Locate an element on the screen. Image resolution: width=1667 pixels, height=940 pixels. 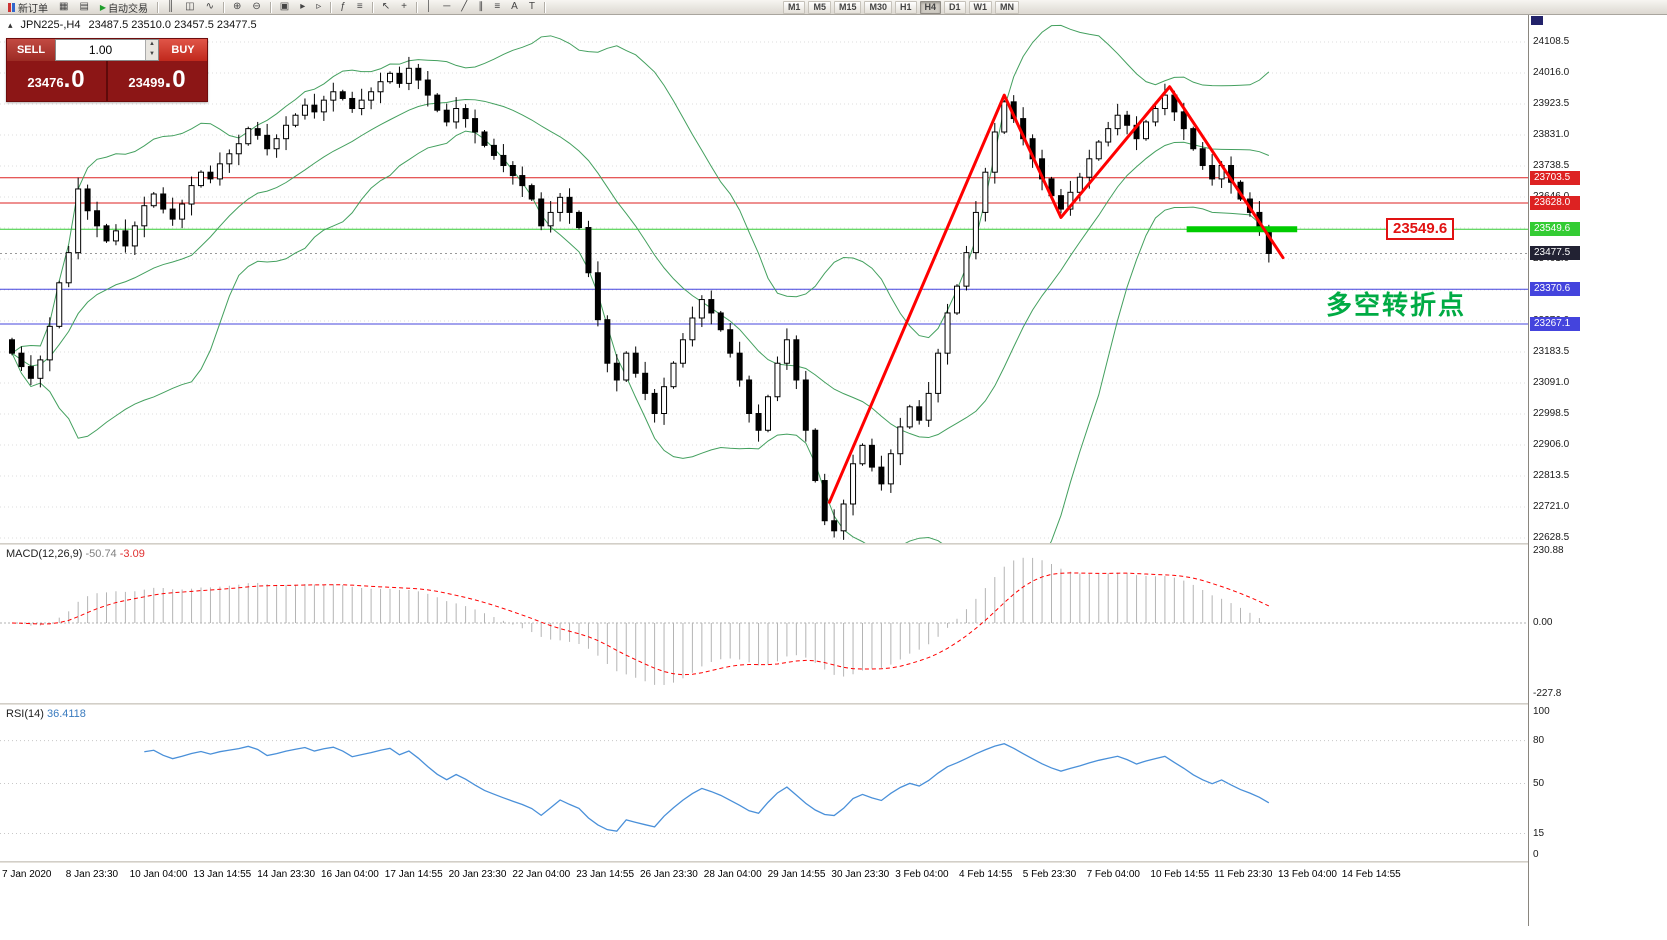
toolbar-zoom-in-icon: ⊕ is located at coordinates (237, 7).